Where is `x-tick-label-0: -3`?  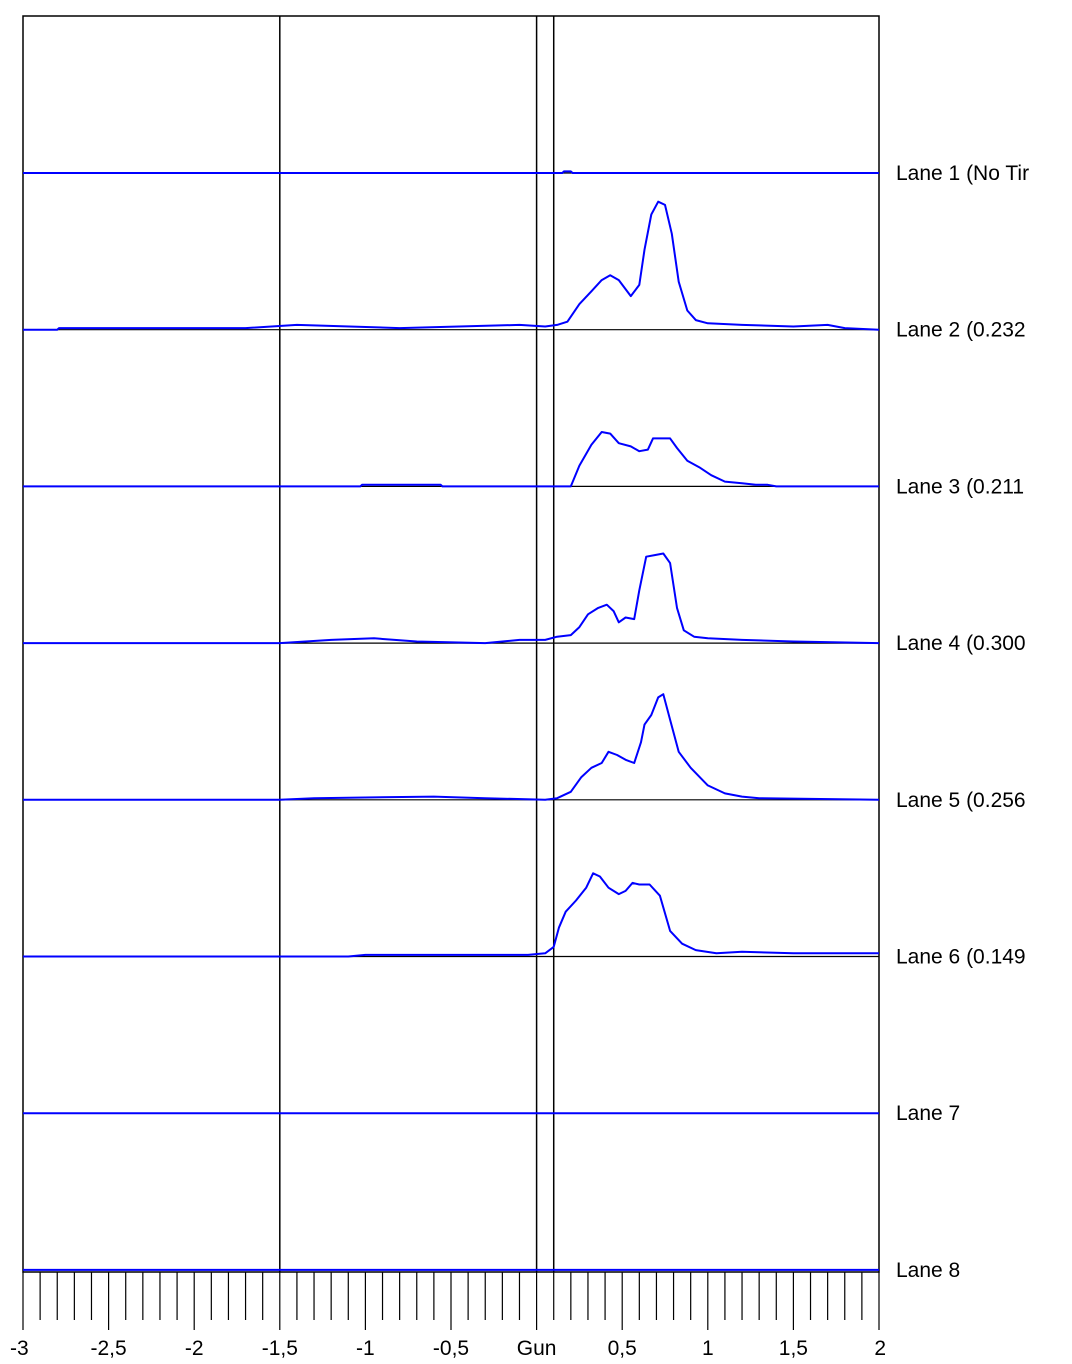
x-tick-label-0: -3 is located at coordinates (19, 1348).